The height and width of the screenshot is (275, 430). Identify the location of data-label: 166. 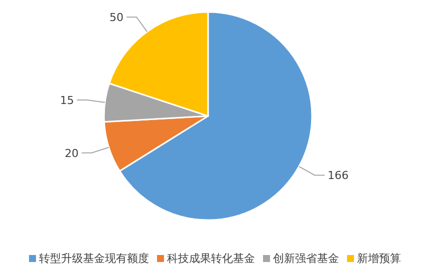
(338, 175).